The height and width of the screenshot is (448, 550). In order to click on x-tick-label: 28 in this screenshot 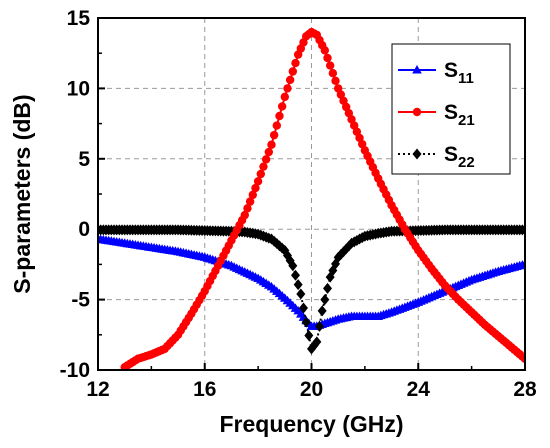, I will do `click(525, 389)`.